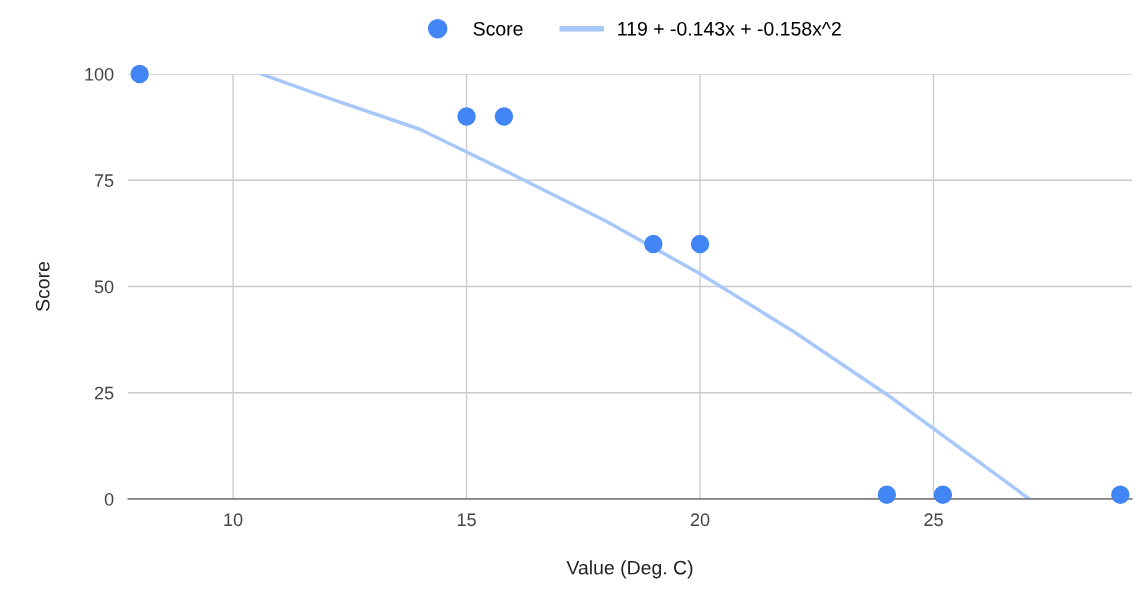  What do you see at coordinates (700, 520) in the screenshot?
I see `x-tick-label: 20` at bounding box center [700, 520].